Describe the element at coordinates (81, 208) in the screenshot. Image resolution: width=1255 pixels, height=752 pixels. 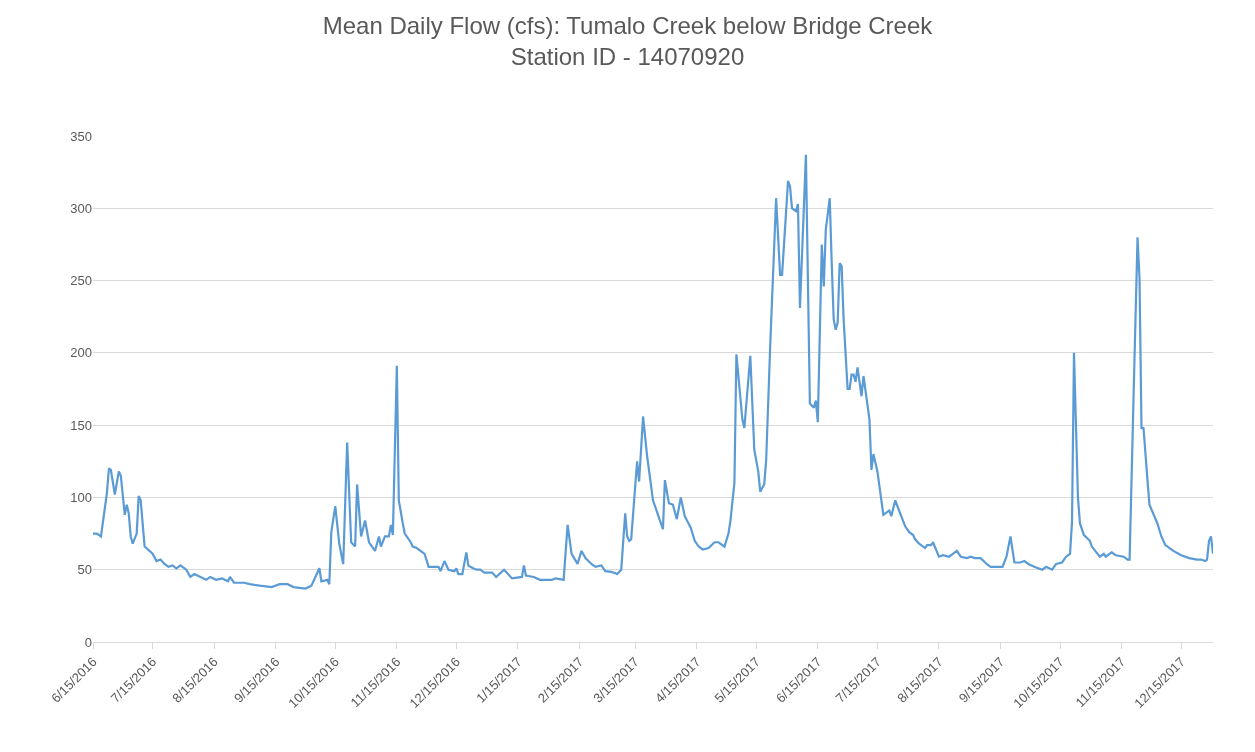
I see `y-tick-label: 300` at that location.